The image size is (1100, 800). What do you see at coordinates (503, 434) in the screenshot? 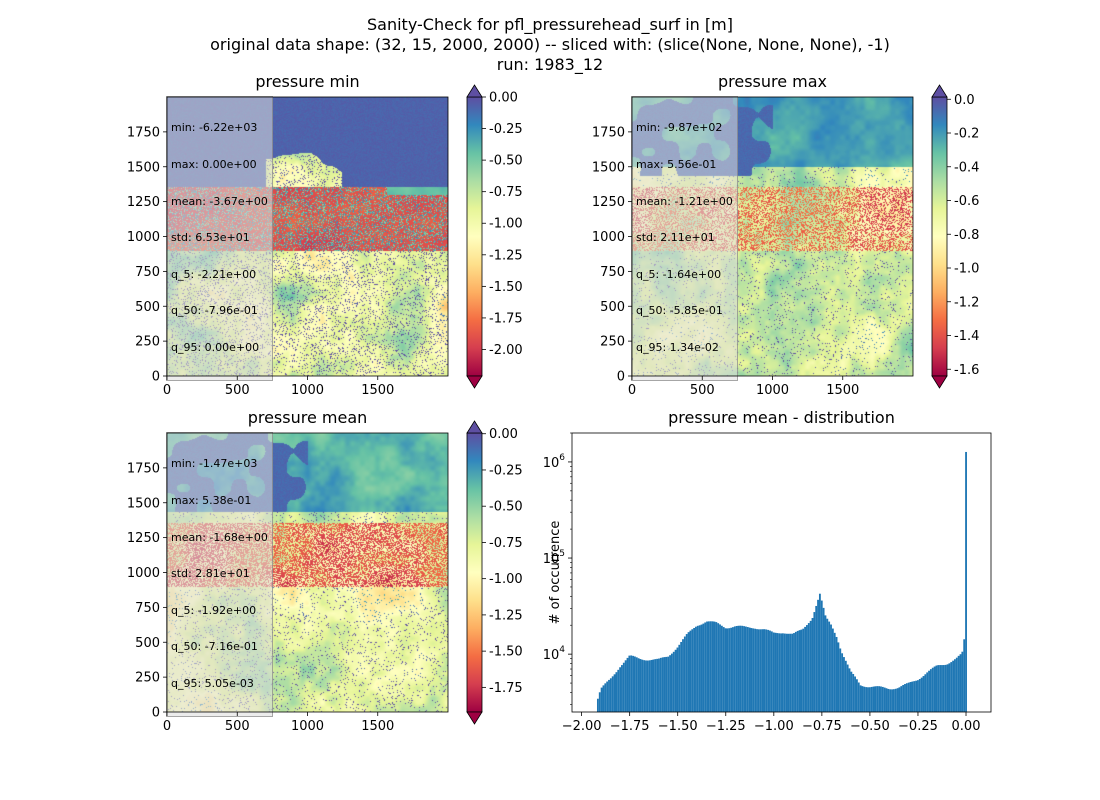
I see `colorbar-tick-label: 0.00` at bounding box center [503, 434].